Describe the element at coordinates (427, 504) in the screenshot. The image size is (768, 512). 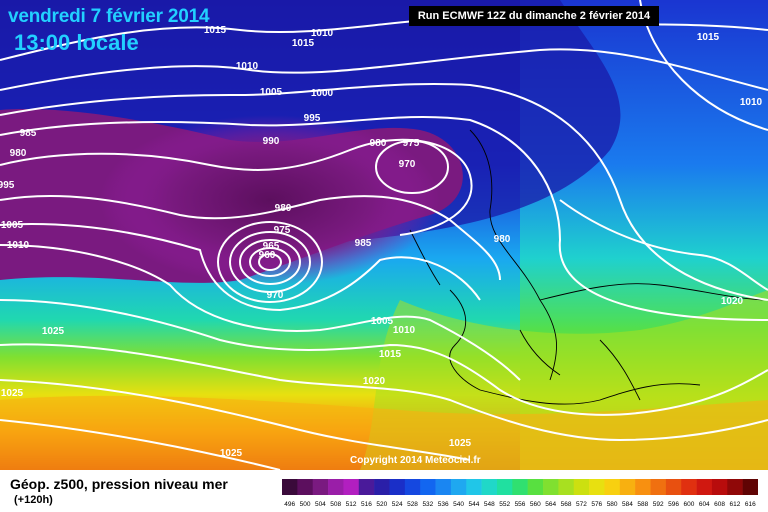
I see `scale-tick-label: 532` at that location.